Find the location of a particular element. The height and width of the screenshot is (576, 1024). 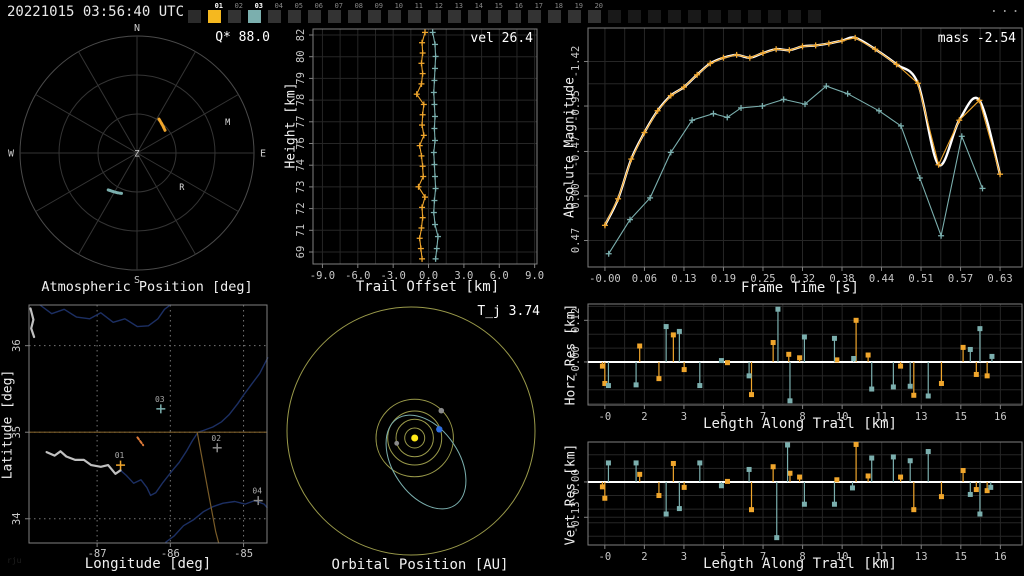

frame-tab-13: 13 is located at coordinates (456, 12).